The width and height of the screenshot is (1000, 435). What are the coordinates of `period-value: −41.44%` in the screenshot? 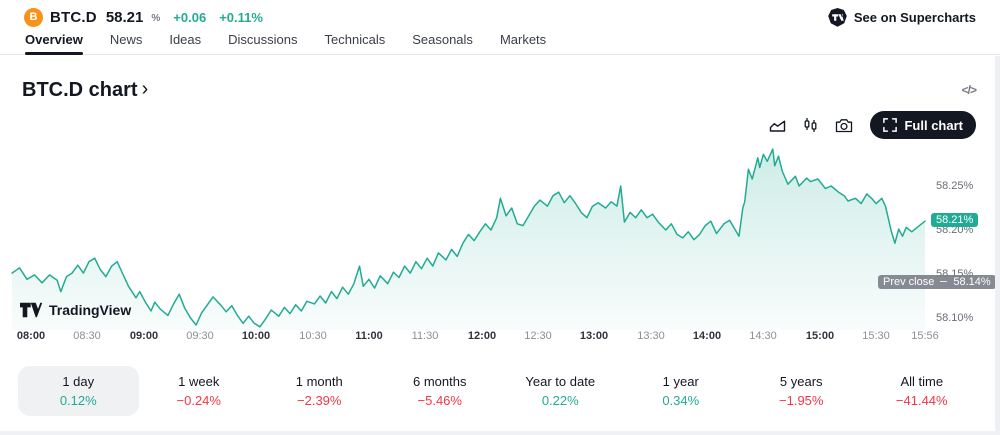 It's located at (921, 400).